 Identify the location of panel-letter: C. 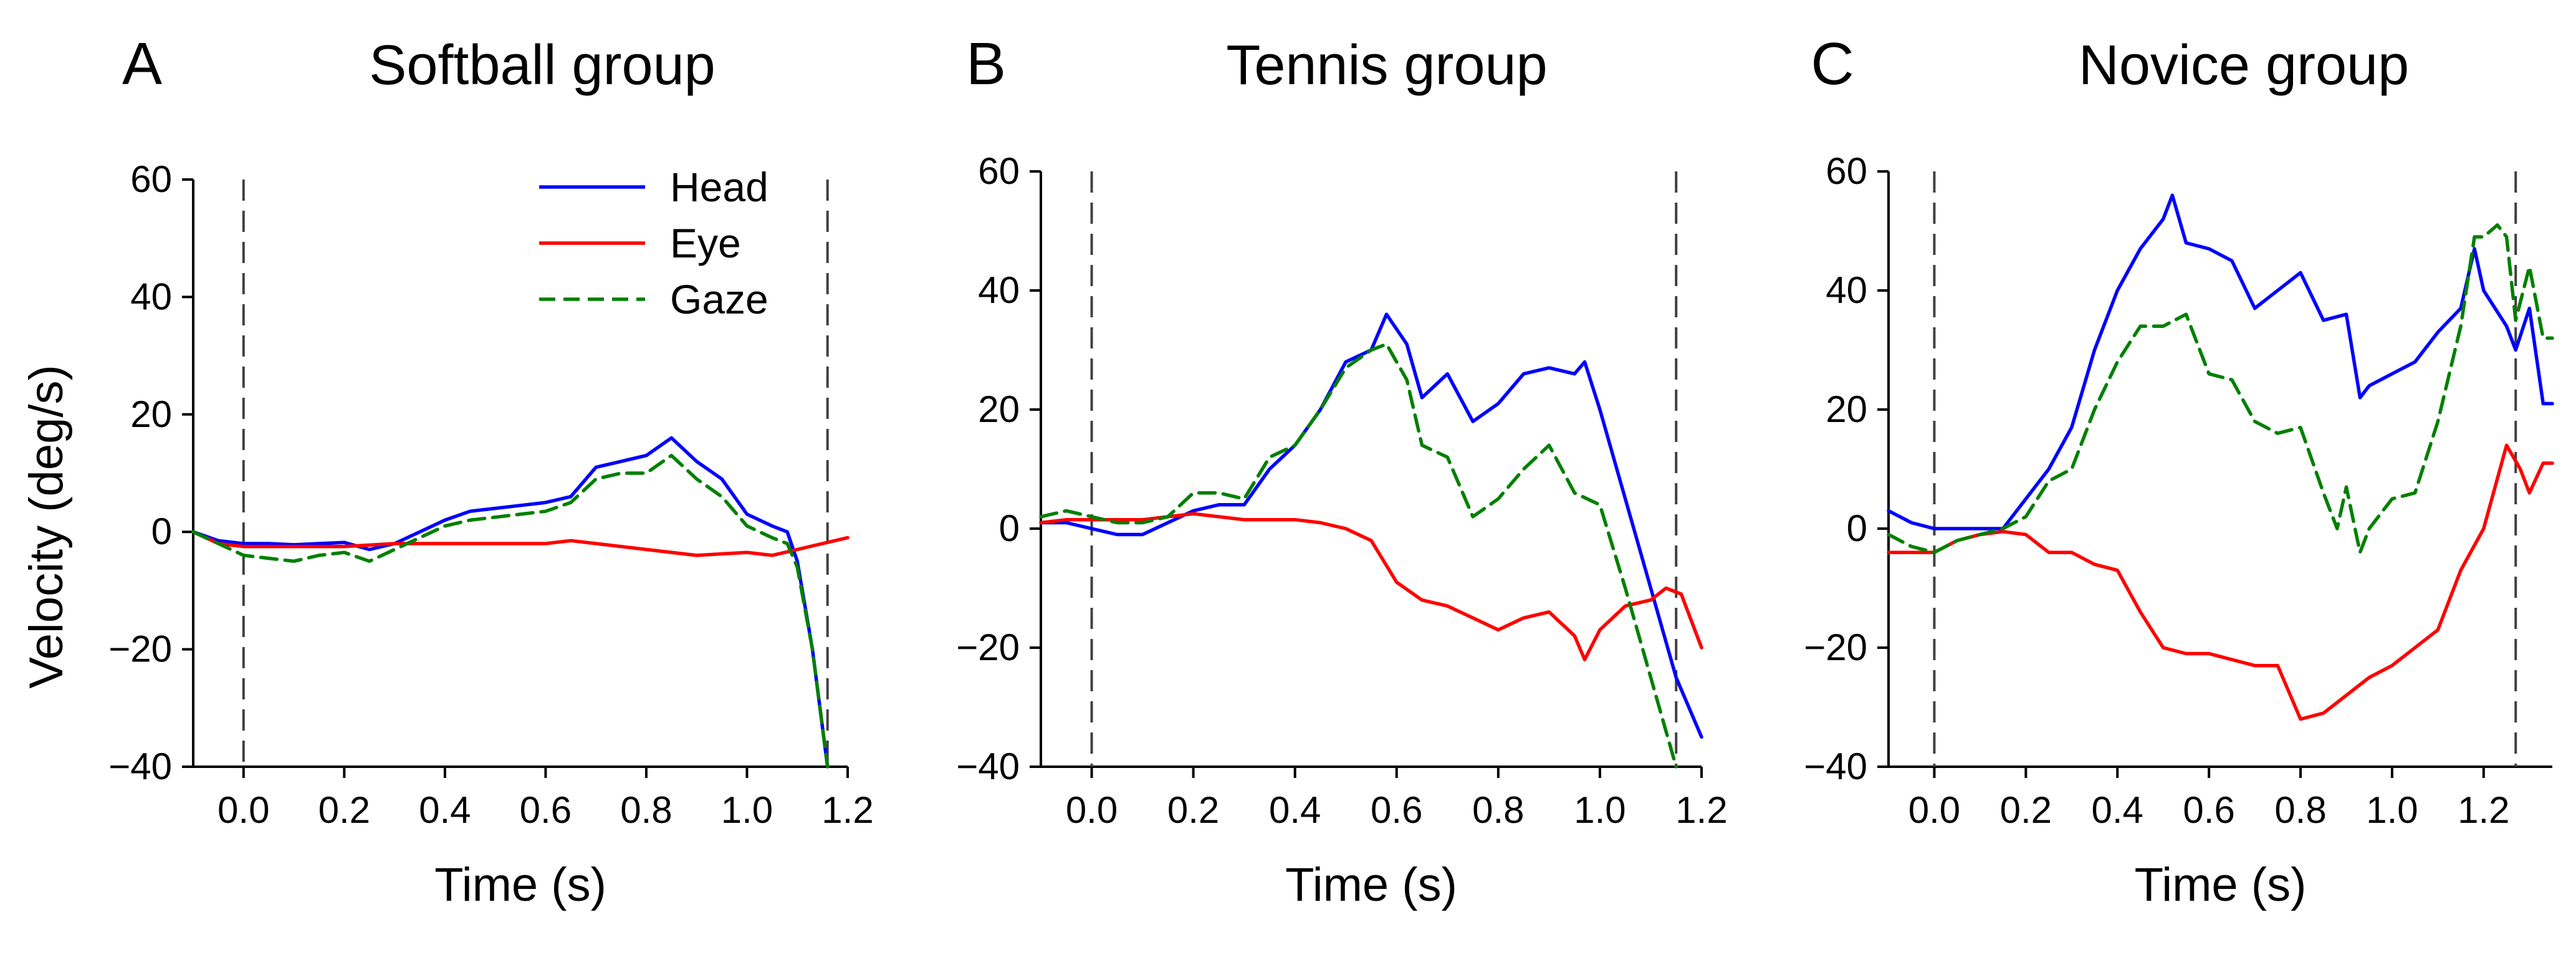
(1833, 64).